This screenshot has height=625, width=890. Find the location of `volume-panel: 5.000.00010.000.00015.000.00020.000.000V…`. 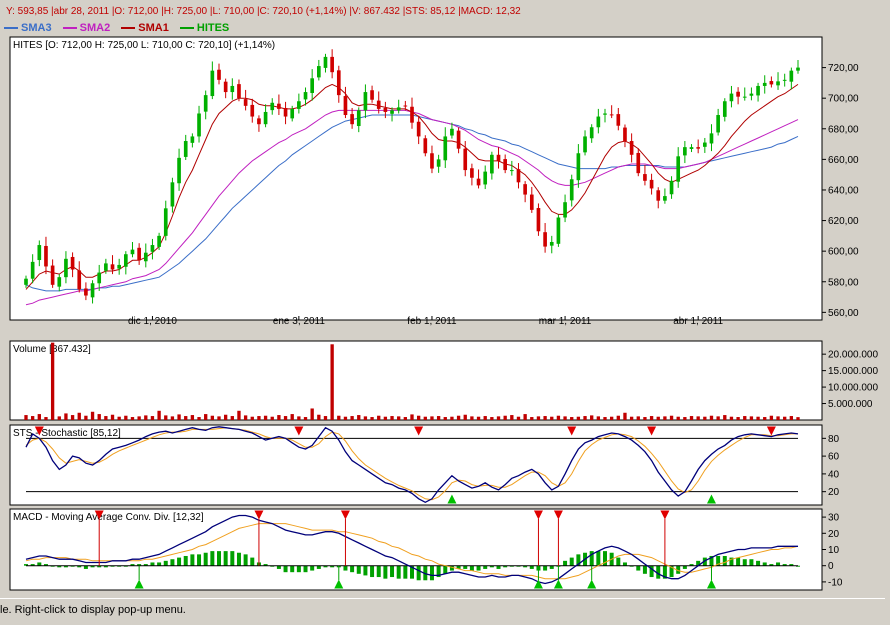

volume-panel: 5.000.00010.000.00015.000.00020.000.000V… is located at coordinates (443, 380).